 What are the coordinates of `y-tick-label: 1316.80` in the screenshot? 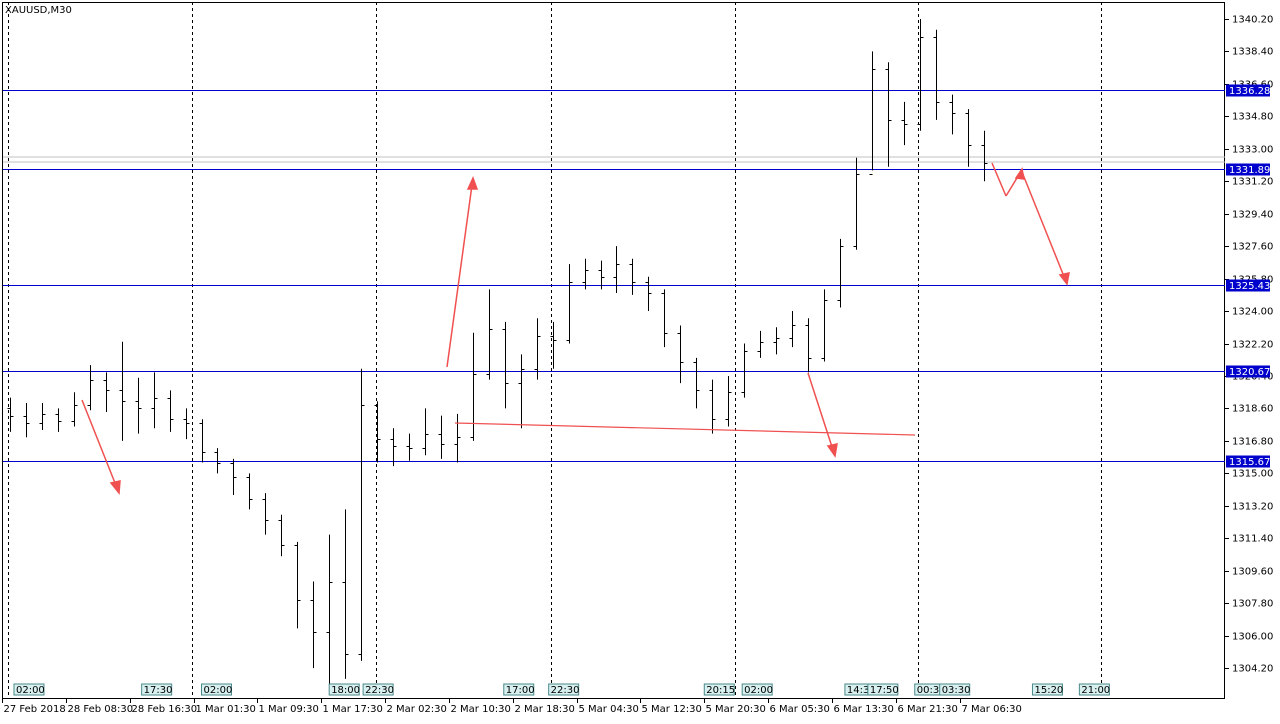 It's located at (1252, 442).